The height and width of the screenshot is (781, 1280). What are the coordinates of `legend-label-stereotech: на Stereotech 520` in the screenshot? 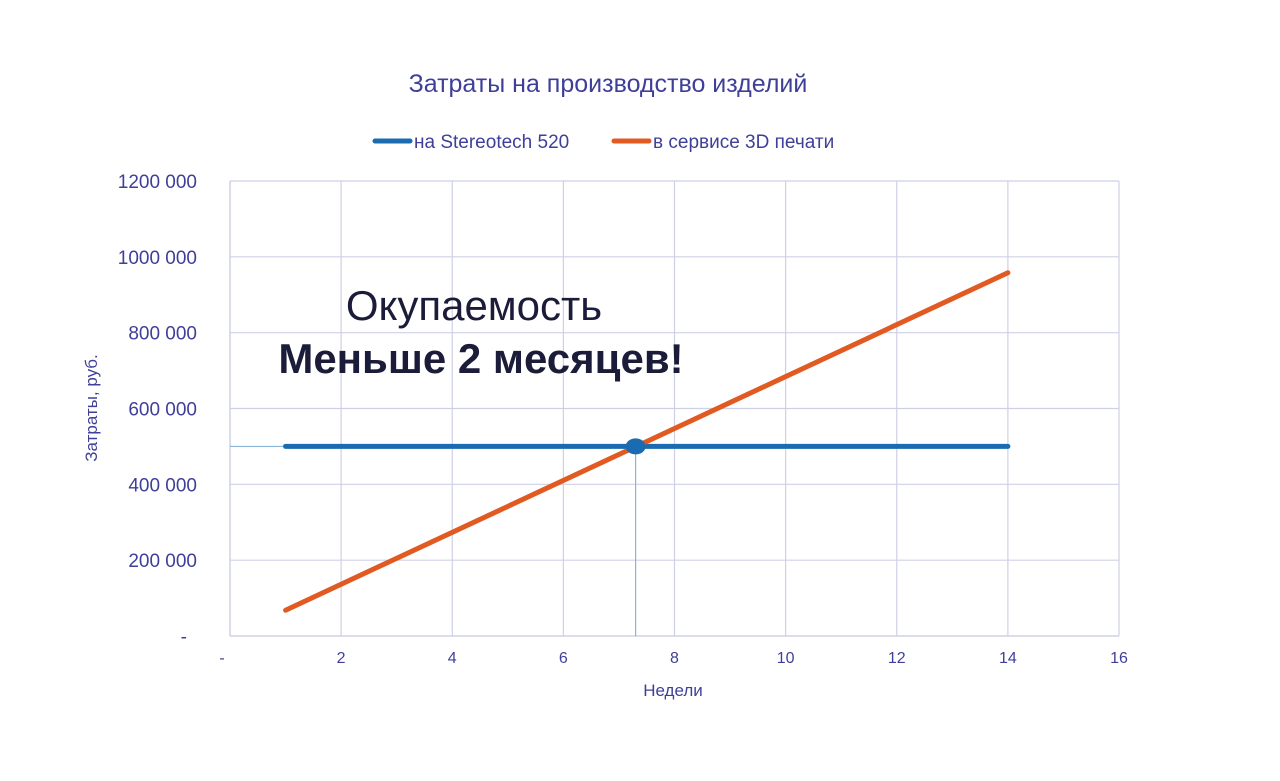 It's located at (491, 142).